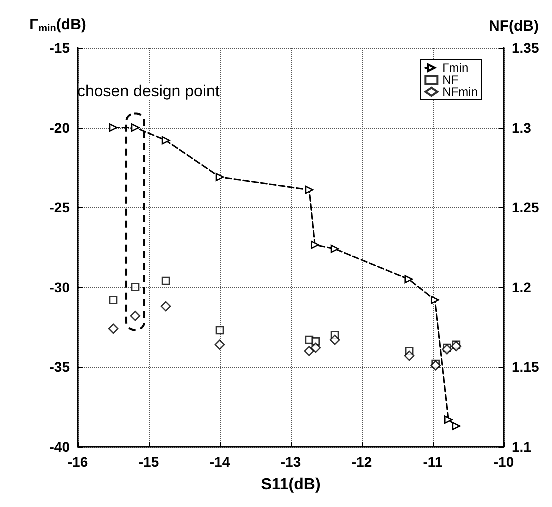 Image resolution: width=552 pixels, height=507 pixels. Describe the element at coordinates (362, 462) in the screenshot. I see `x-tick-label: -12` at that location.